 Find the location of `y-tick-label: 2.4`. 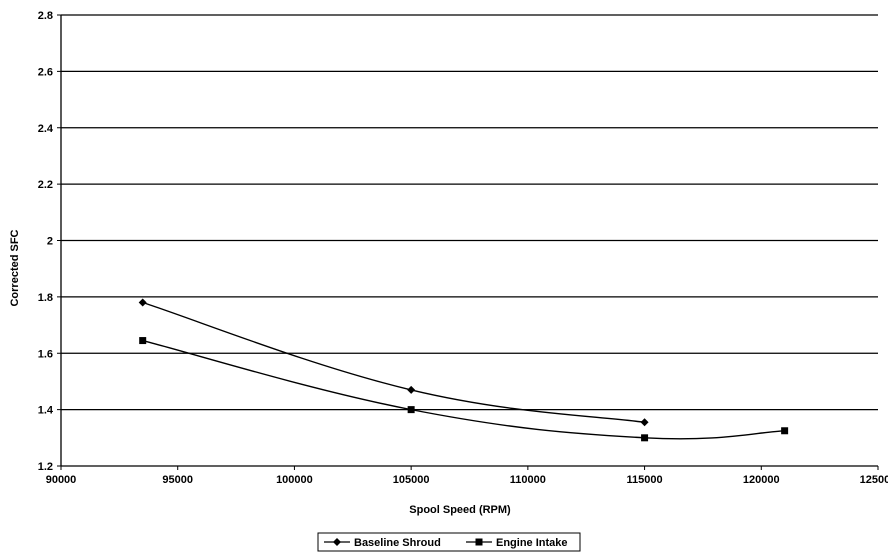

y-tick-label: 2.4 is located at coordinates (46, 129).